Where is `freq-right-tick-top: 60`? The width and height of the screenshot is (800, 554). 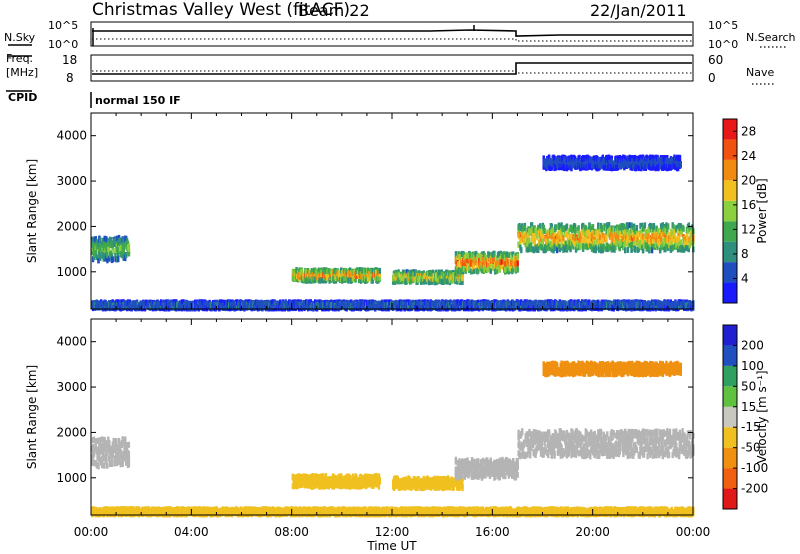
freq-right-tick-top: 60 is located at coordinates (715, 60).